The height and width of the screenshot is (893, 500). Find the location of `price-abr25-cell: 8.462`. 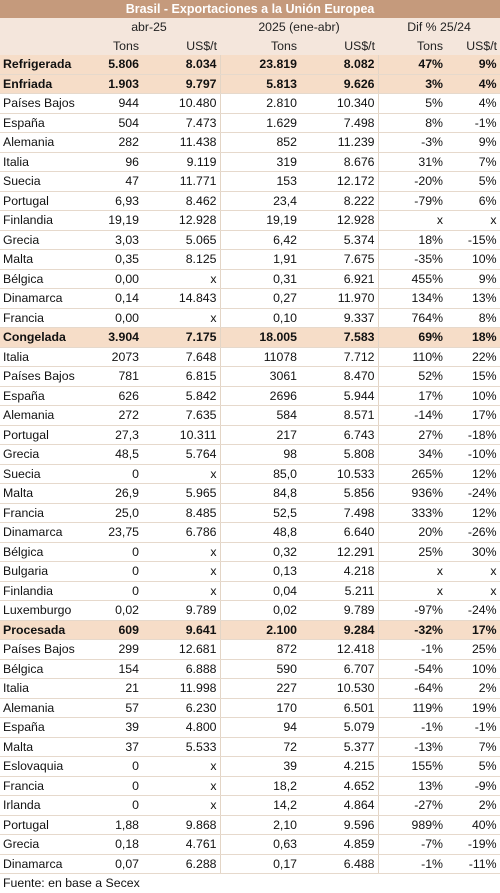

price-abr25-cell: 8.462 is located at coordinates (181, 201).